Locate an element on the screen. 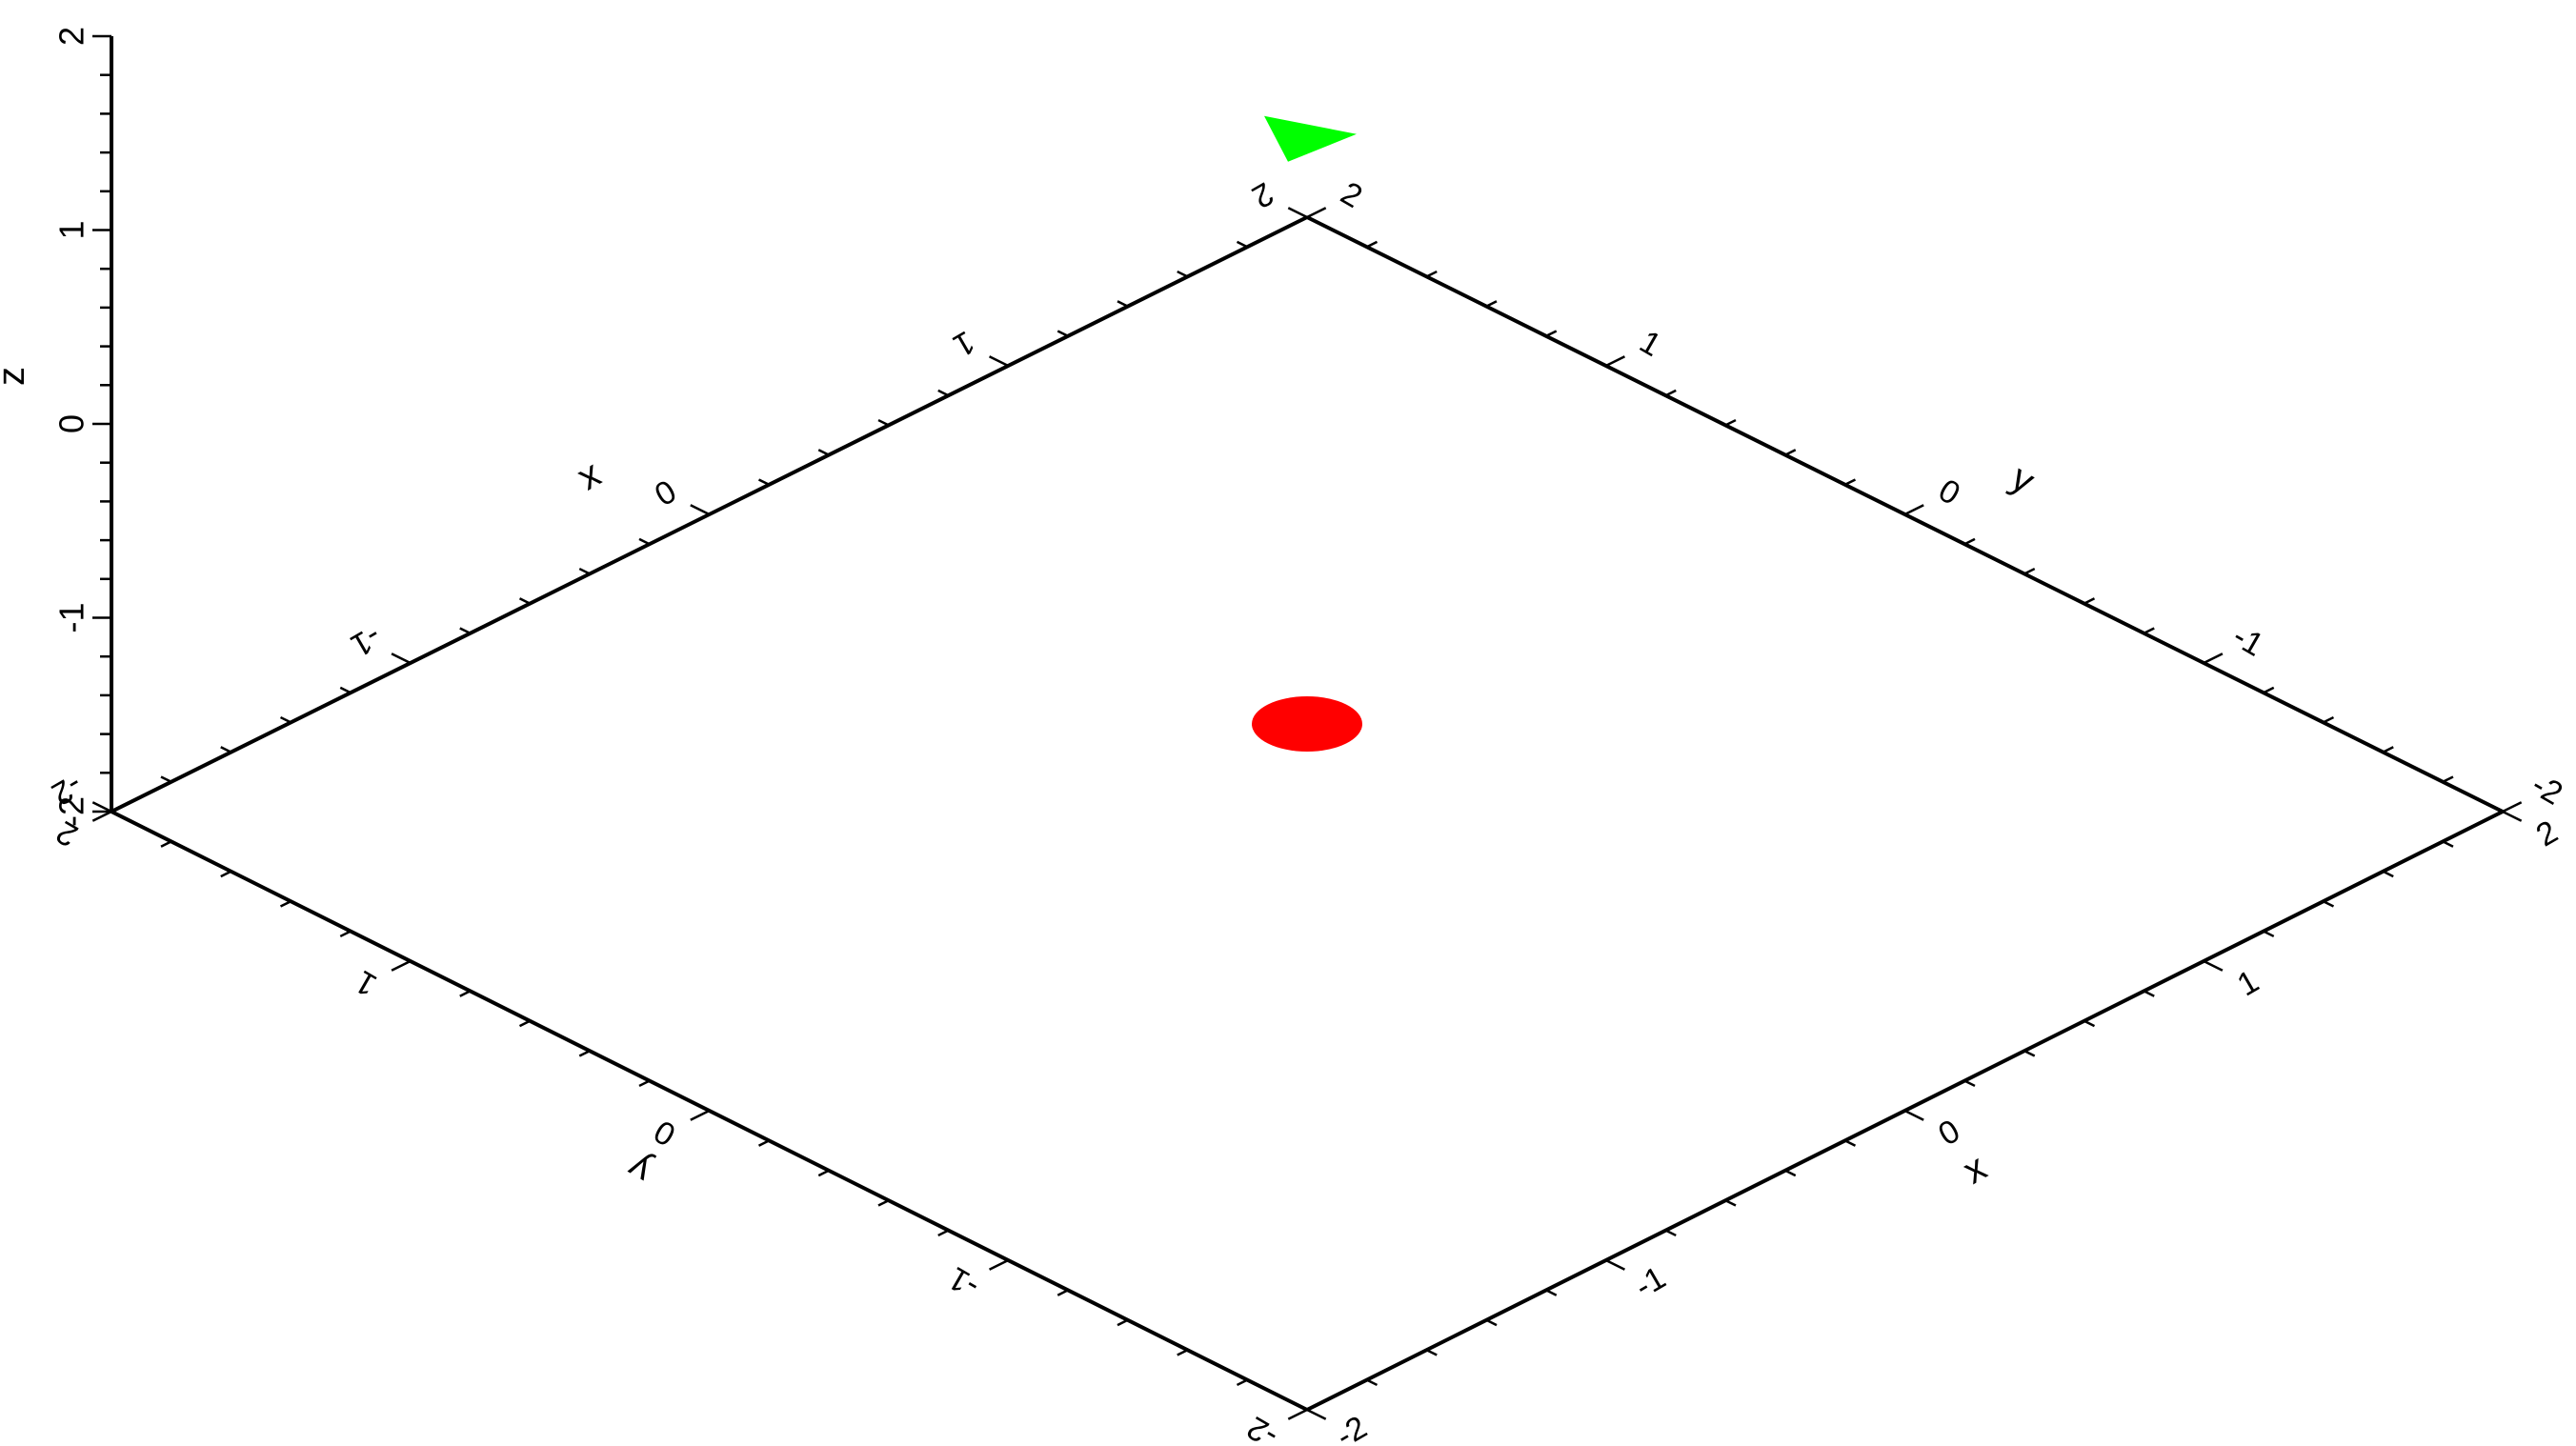 Image resolution: width=2576 pixels, height=1446 pixels. y-far-tick-label: 1 is located at coordinates (1650, 344).